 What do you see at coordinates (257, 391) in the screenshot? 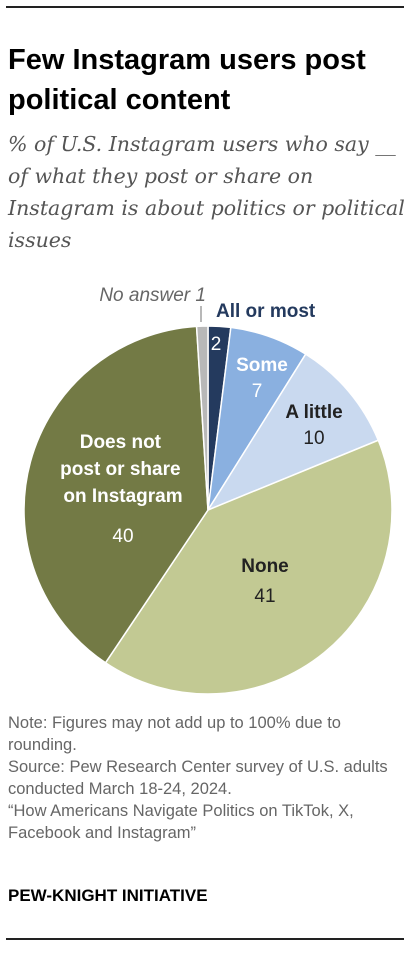
I see `slice-value-some: 7` at bounding box center [257, 391].